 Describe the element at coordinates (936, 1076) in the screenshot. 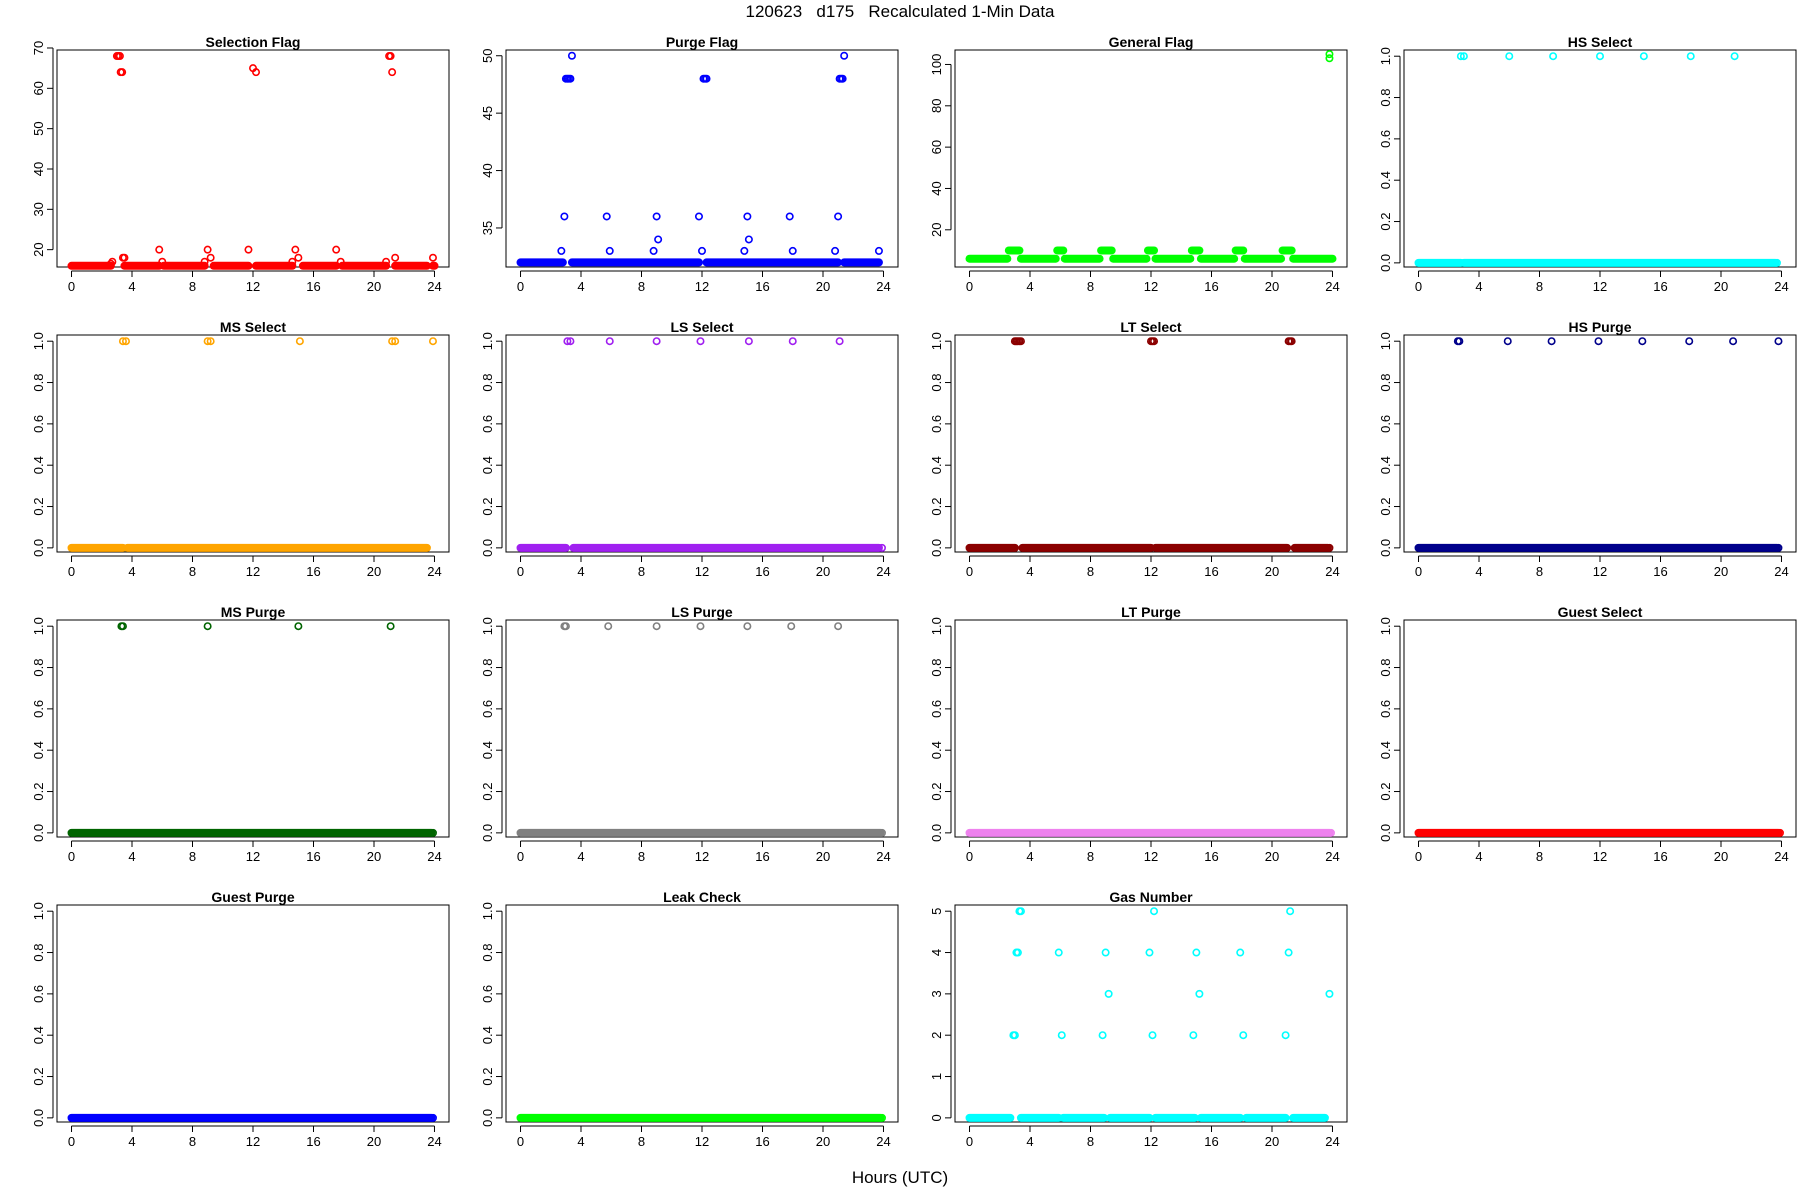

I see `y-tick-label: 1` at that location.